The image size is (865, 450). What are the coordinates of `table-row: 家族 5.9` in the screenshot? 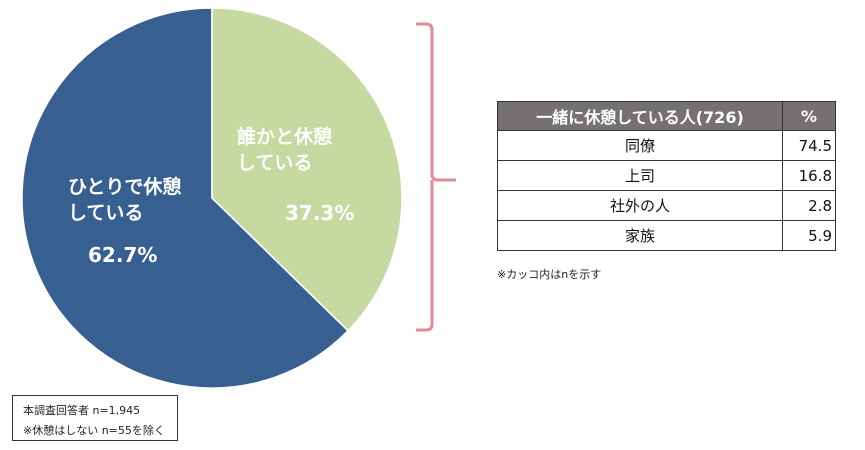 It's located at (666, 235).